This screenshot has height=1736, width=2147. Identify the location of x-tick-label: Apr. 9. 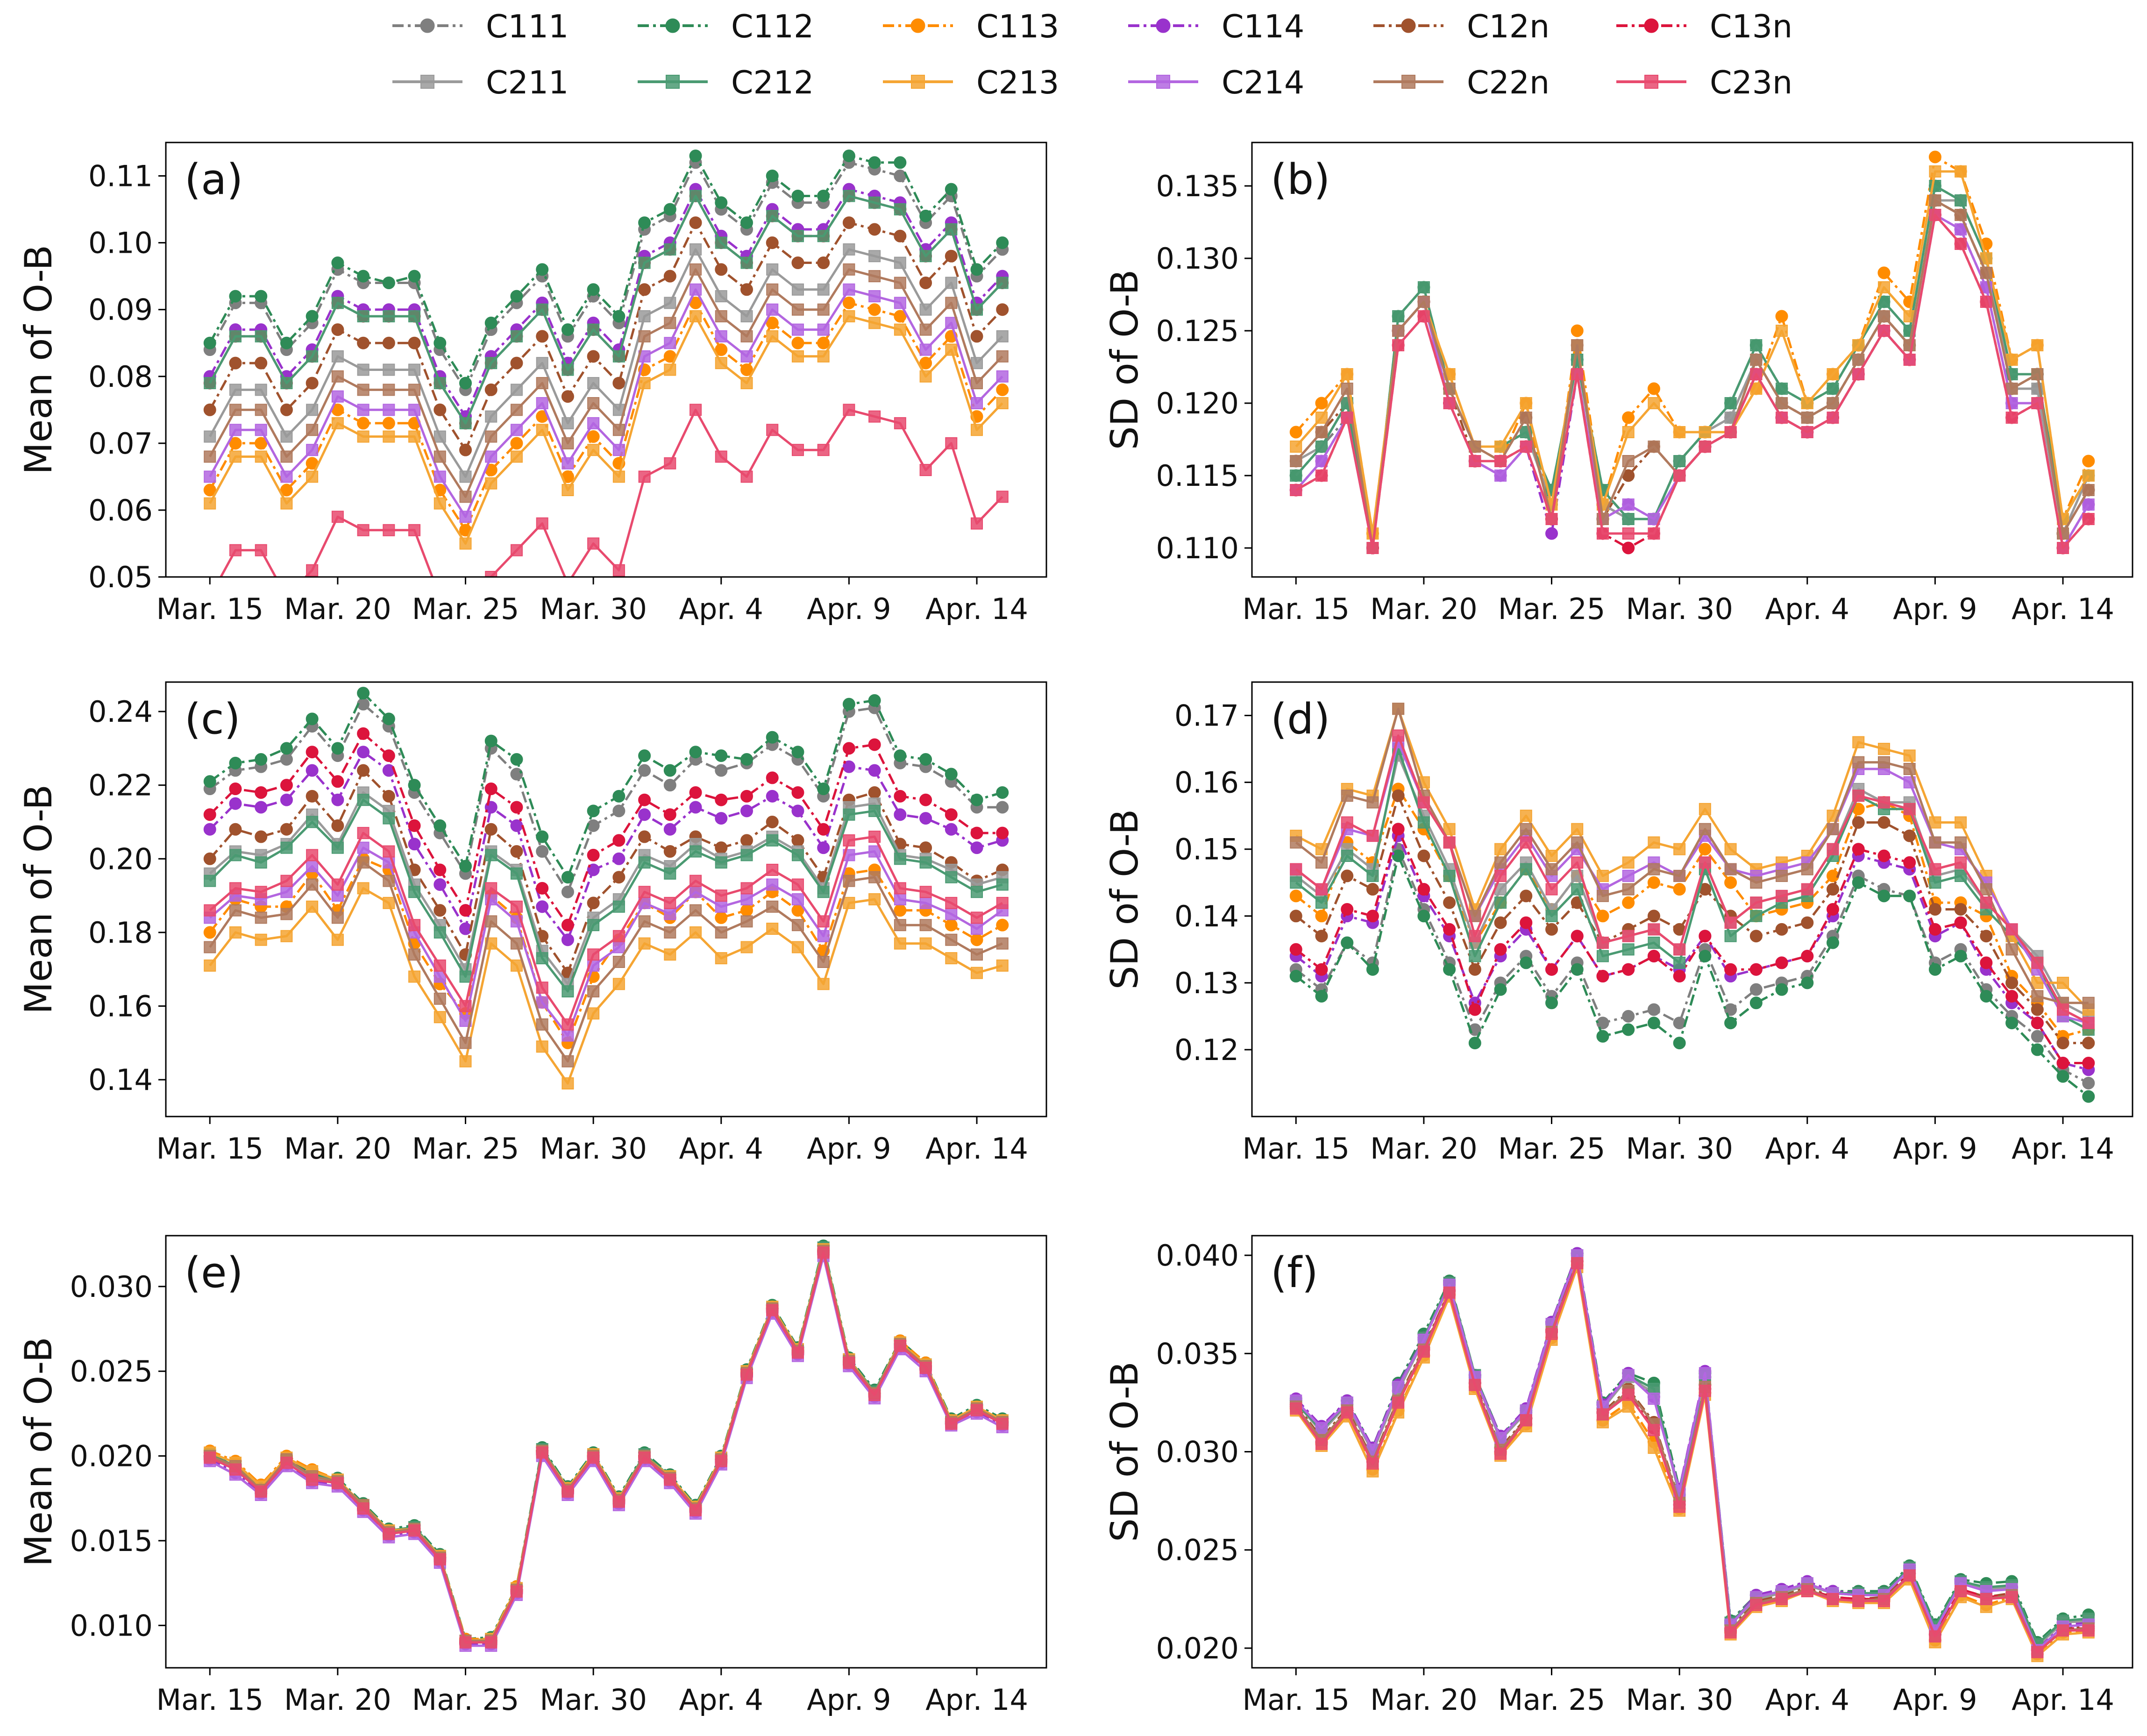
(1935, 1148).